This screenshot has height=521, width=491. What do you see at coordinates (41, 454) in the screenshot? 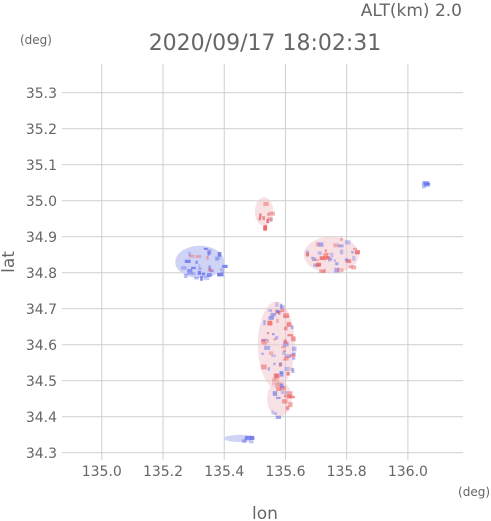
I see `y-tick-label: 34.3` at bounding box center [41, 454].